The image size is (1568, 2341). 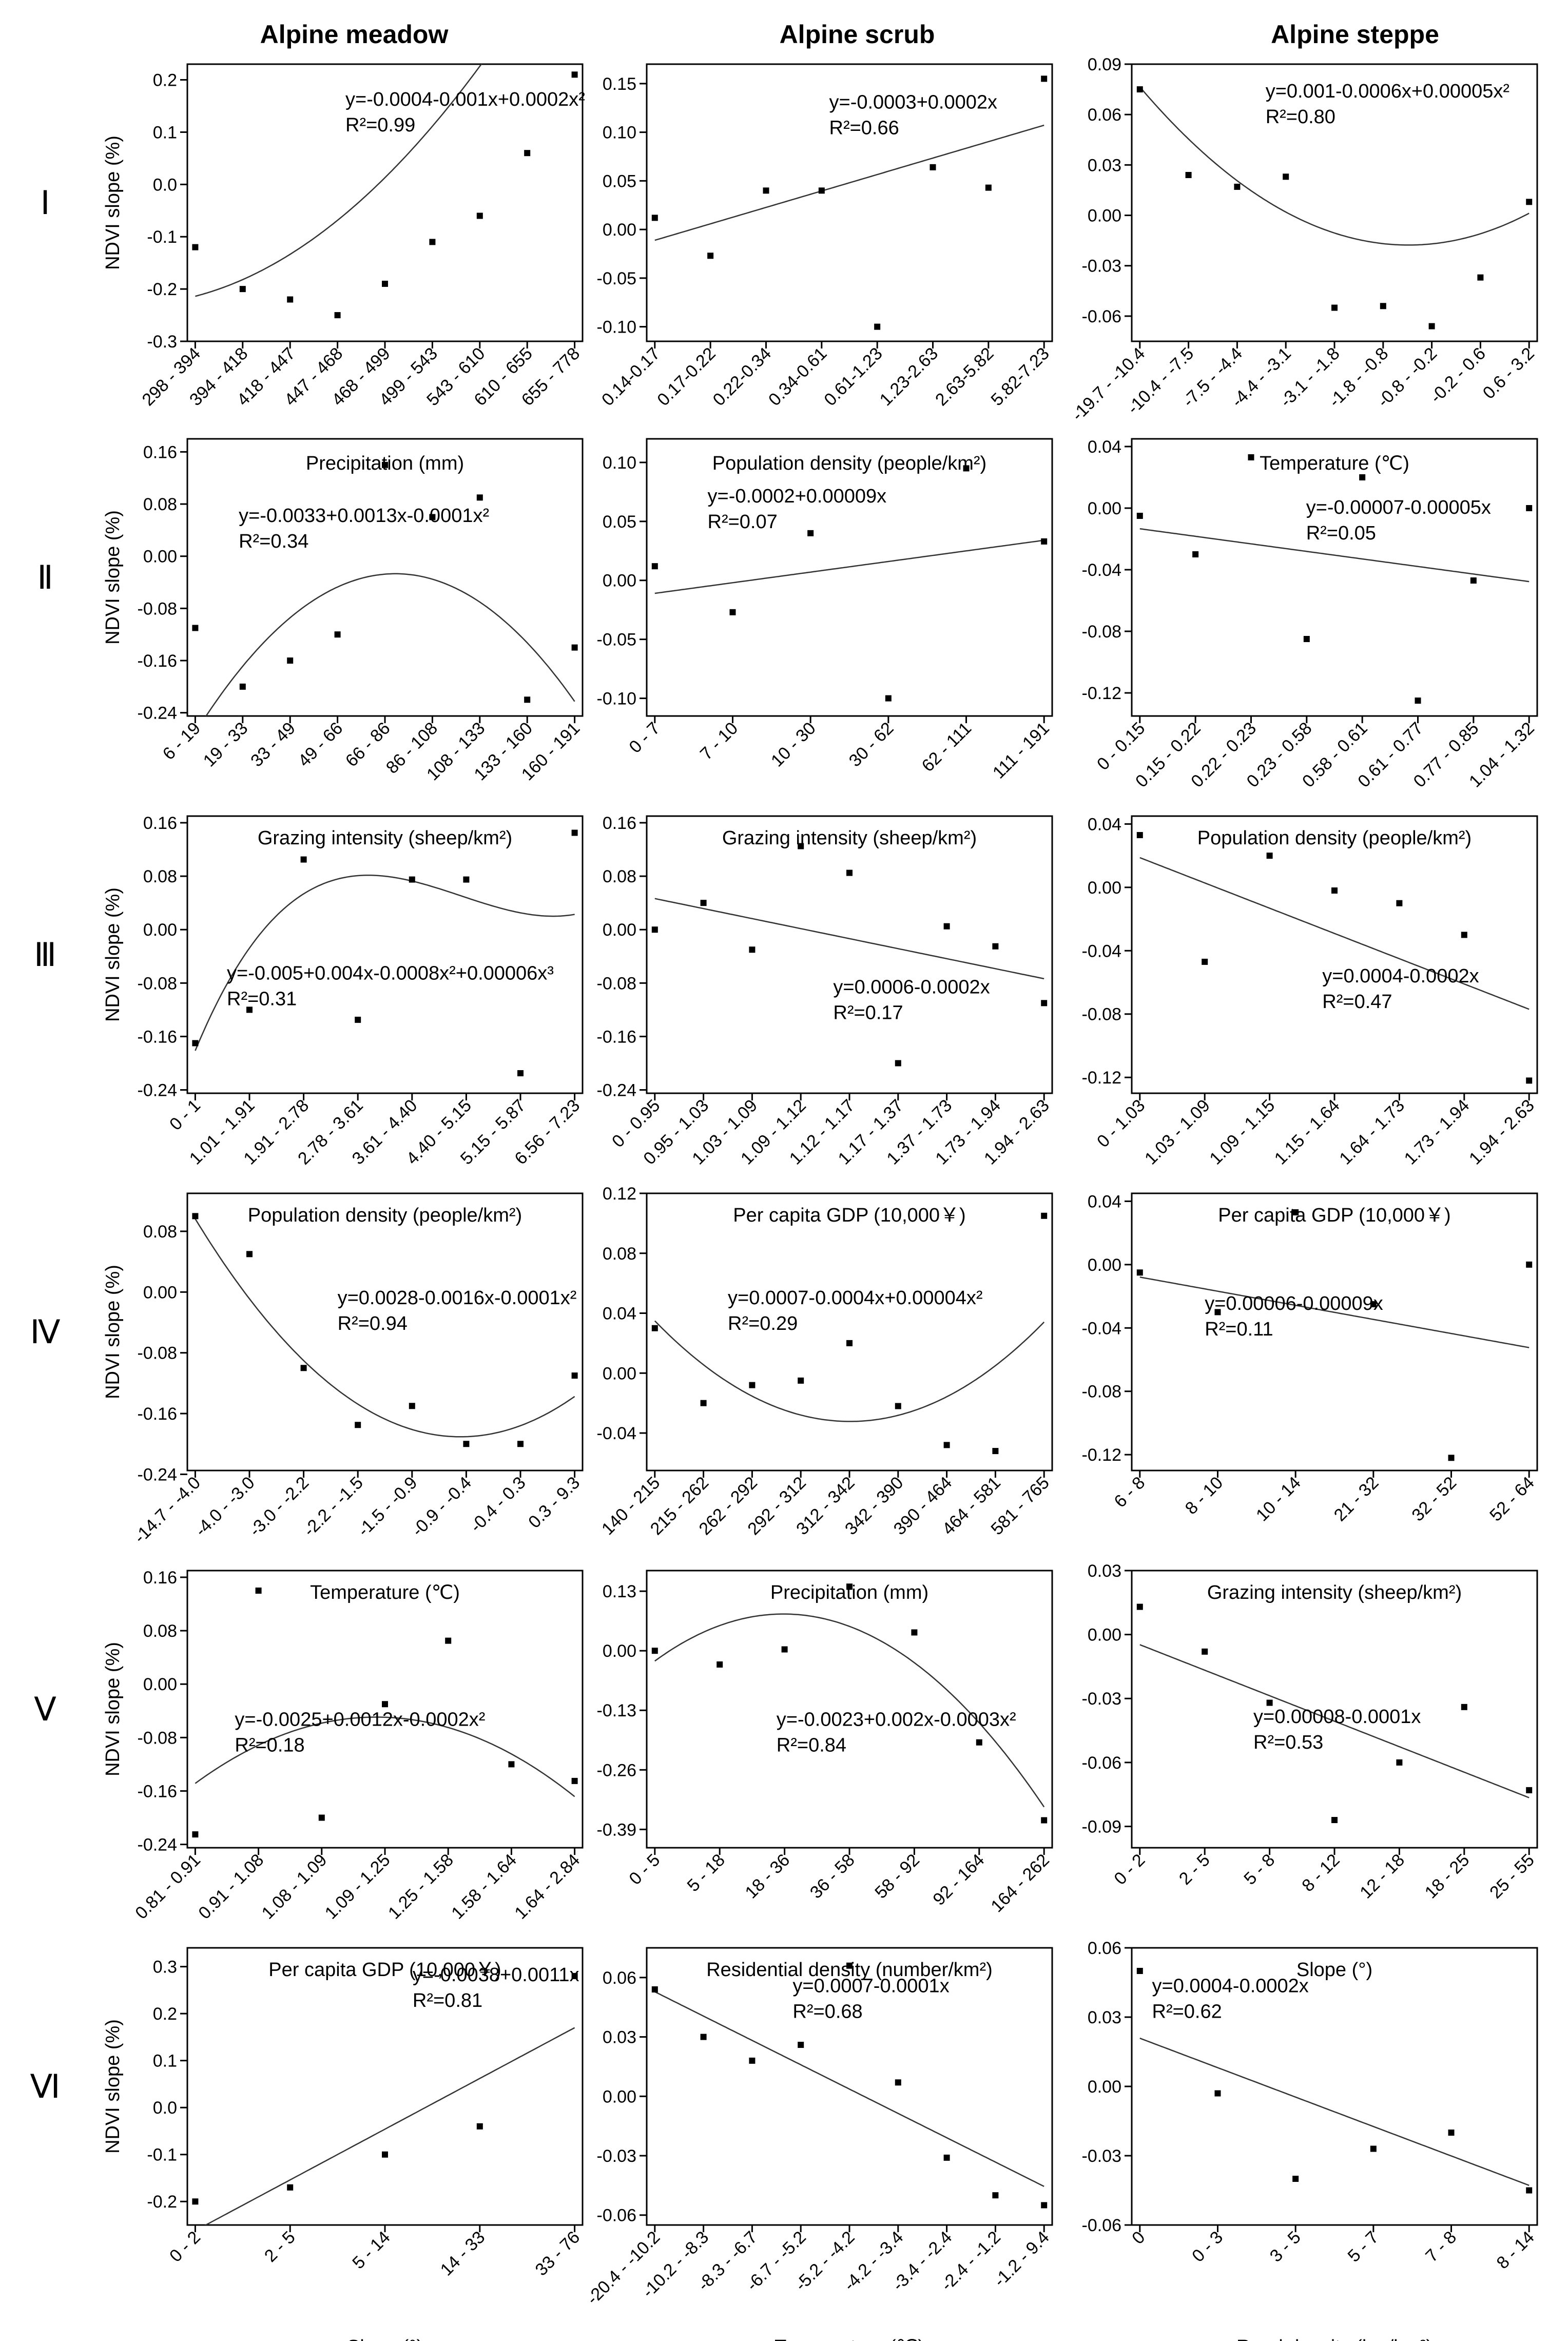 I want to click on row-label: Ⅰ, so click(x=45, y=203).